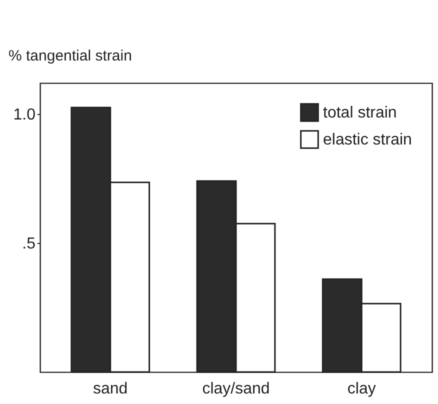 Image resolution: width=438 pixels, height=404 pixels. Describe the element at coordinates (360, 113) in the screenshot. I see `legend-label: total strain` at that location.